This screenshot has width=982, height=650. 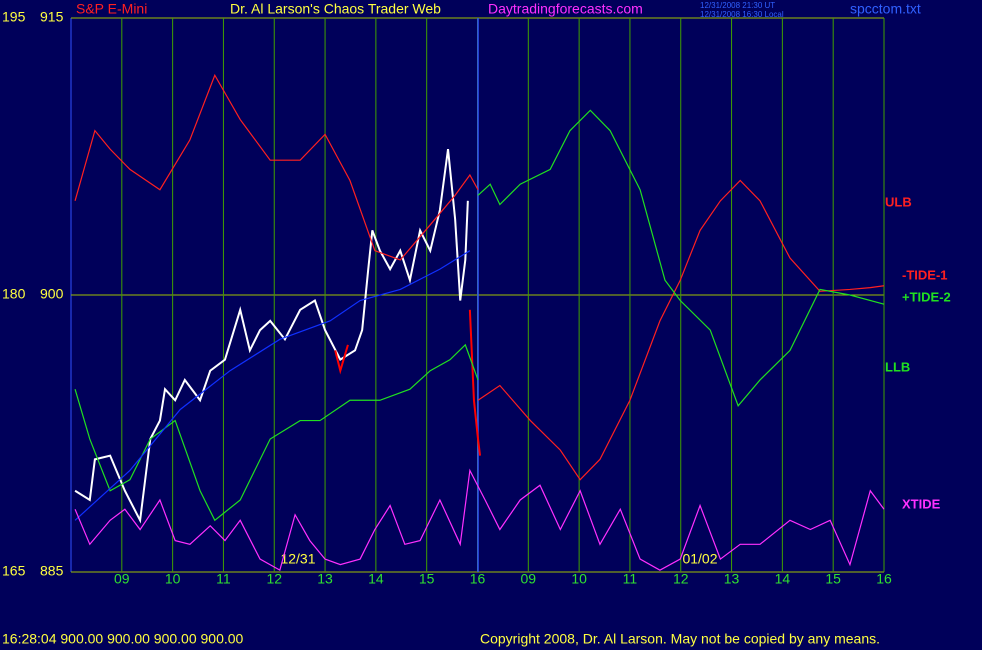 What do you see at coordinates (52, 294) in the screenshot?
I see `y-tick-label: 900` at bounding box center [52, 294].